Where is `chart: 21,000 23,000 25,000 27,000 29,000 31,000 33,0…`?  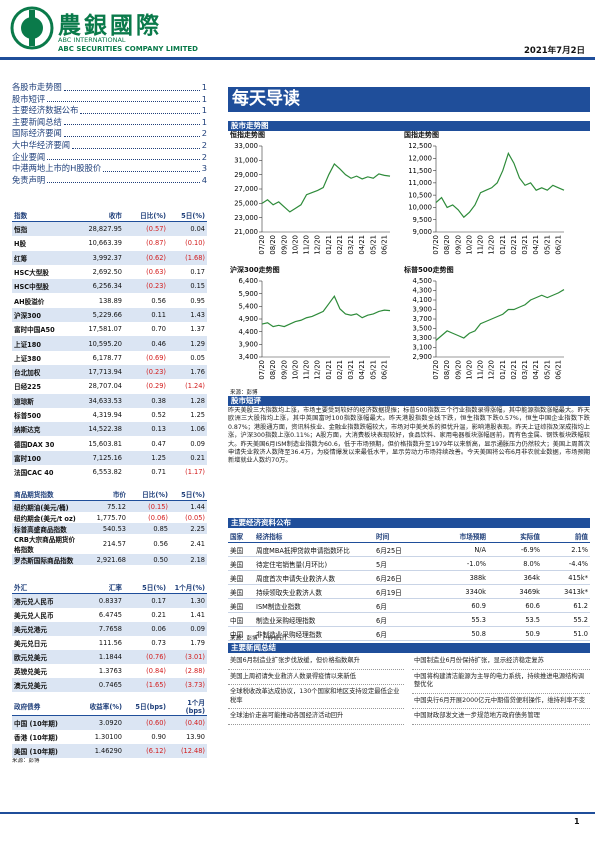 chart: 21,000 23,000 25,000 27,000 29,000 31,000 33,0… is located at coordinates (312, 198).